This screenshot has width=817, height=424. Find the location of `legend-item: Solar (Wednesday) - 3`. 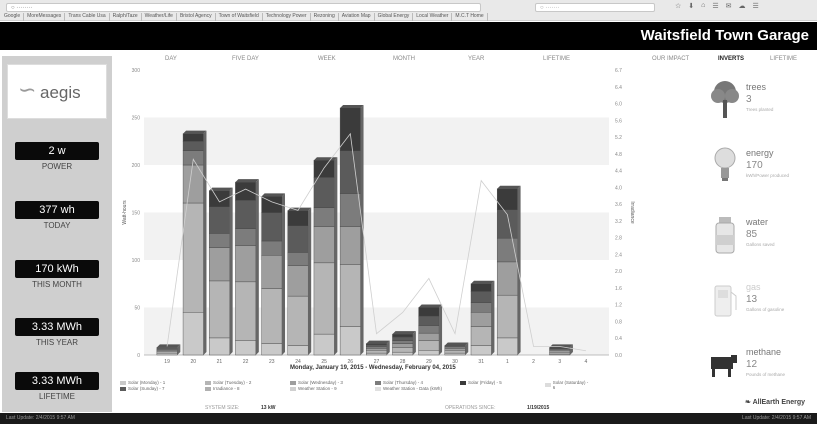

legend-item: Solar (Wednesday) - 3 is located at coordinates (316, 382).